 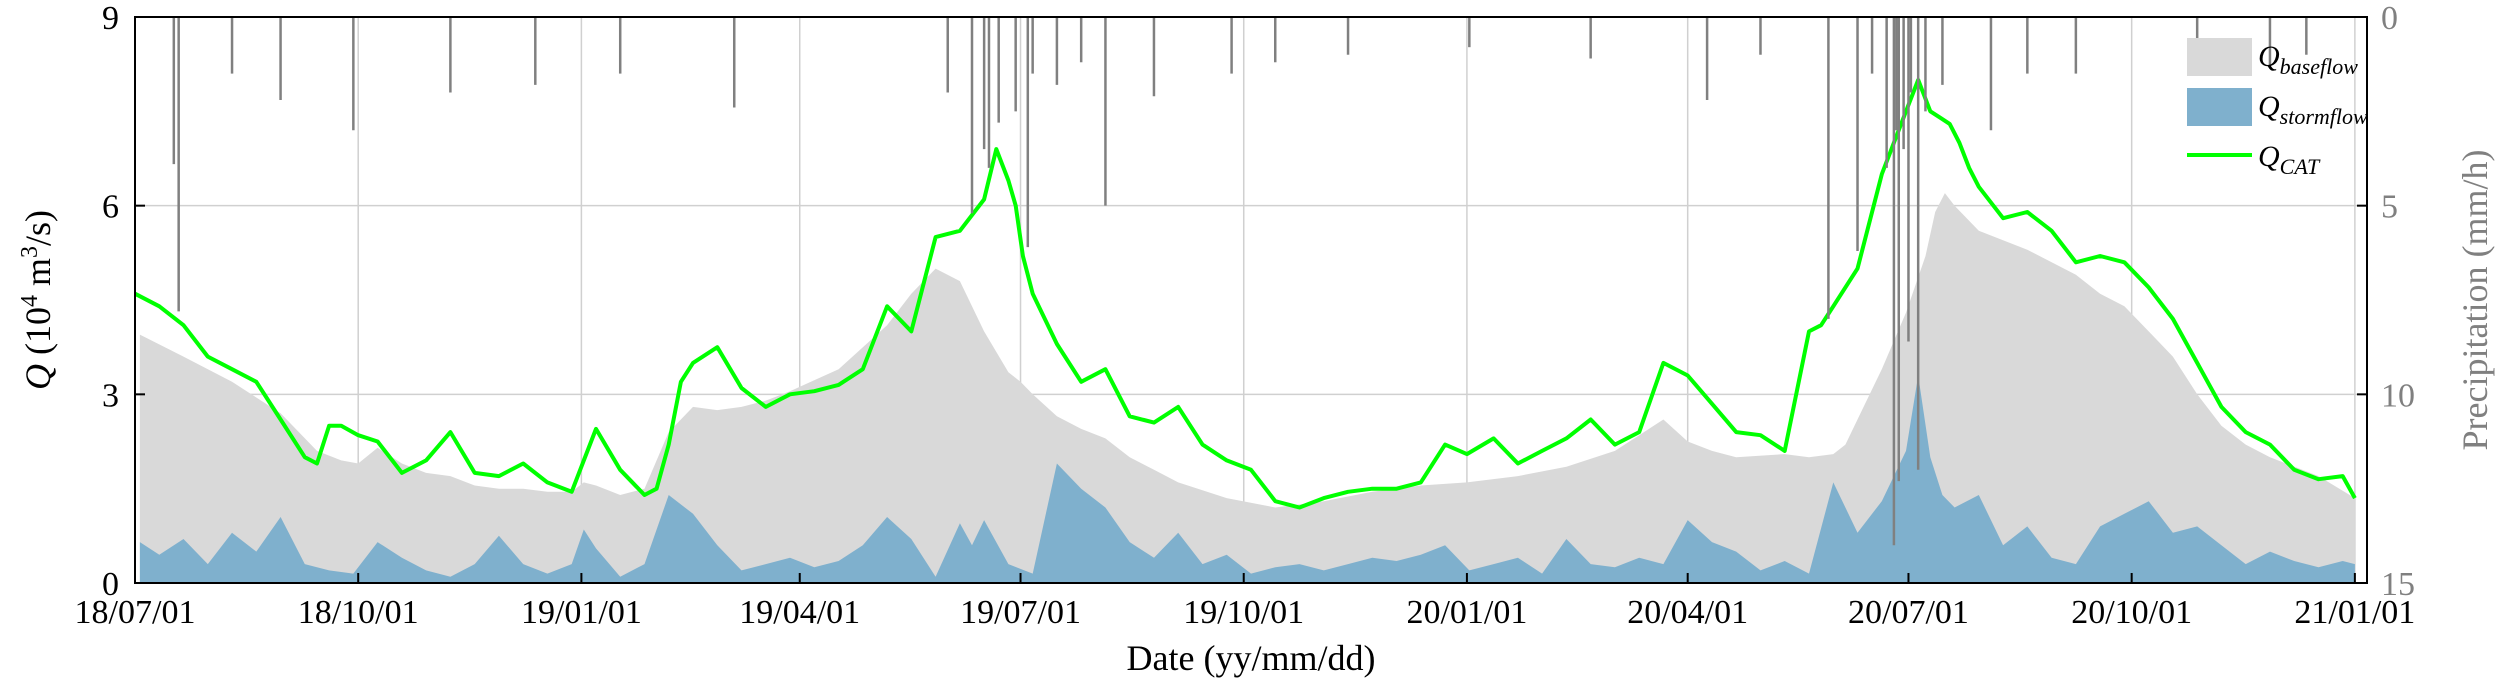 I want to click on y-left-text: (10, so click(x=38, y=335).